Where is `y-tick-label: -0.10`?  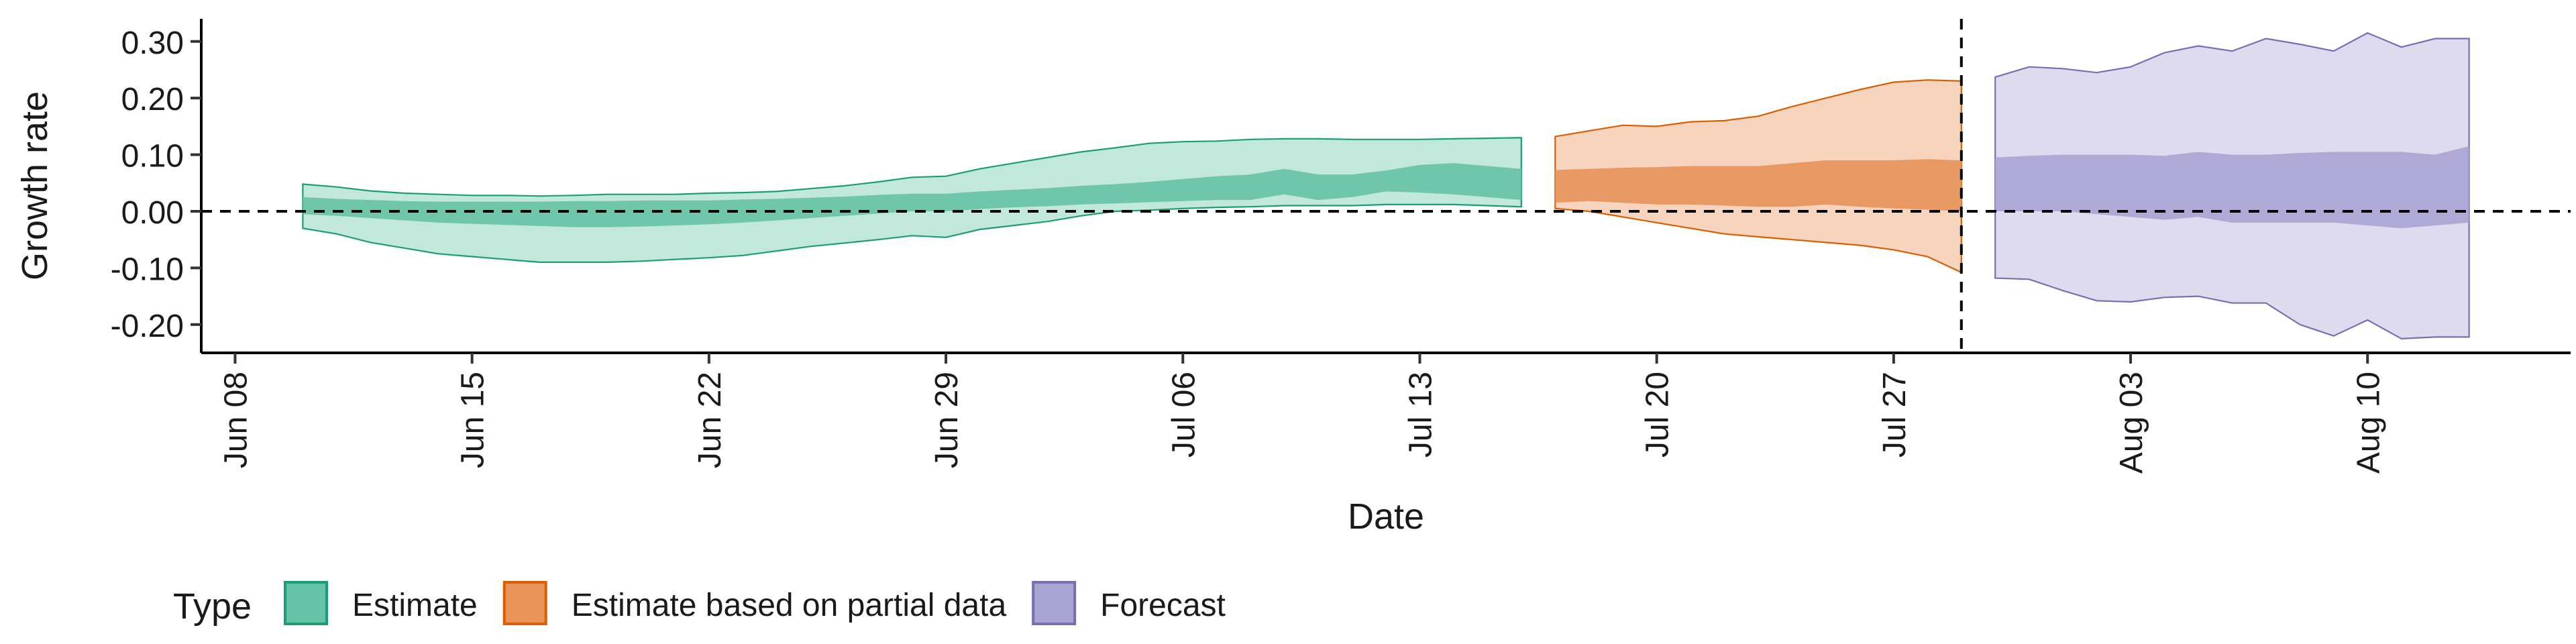 y-tick-label: -0.10 is located at coordinates (147, 269).